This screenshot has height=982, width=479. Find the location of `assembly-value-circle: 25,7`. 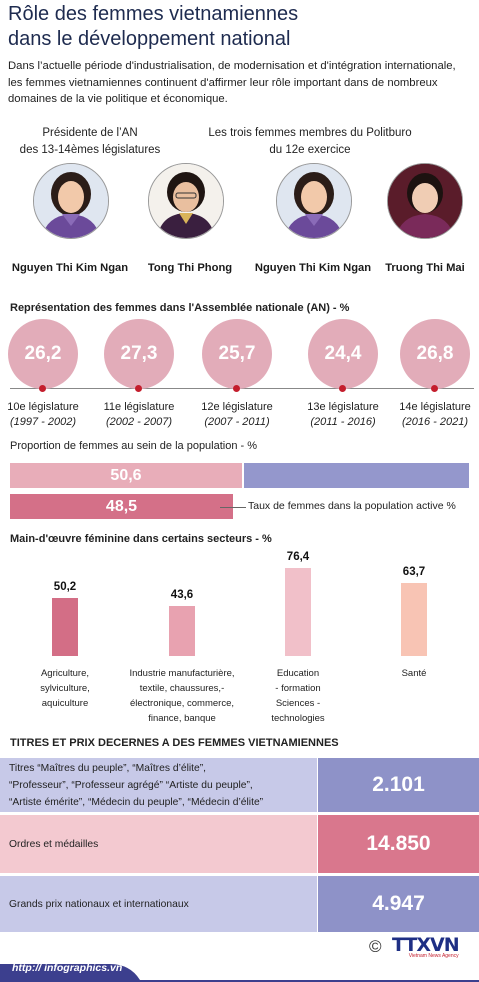

assembly-value-circle: 25,7 is located at coordinates (237, 354).